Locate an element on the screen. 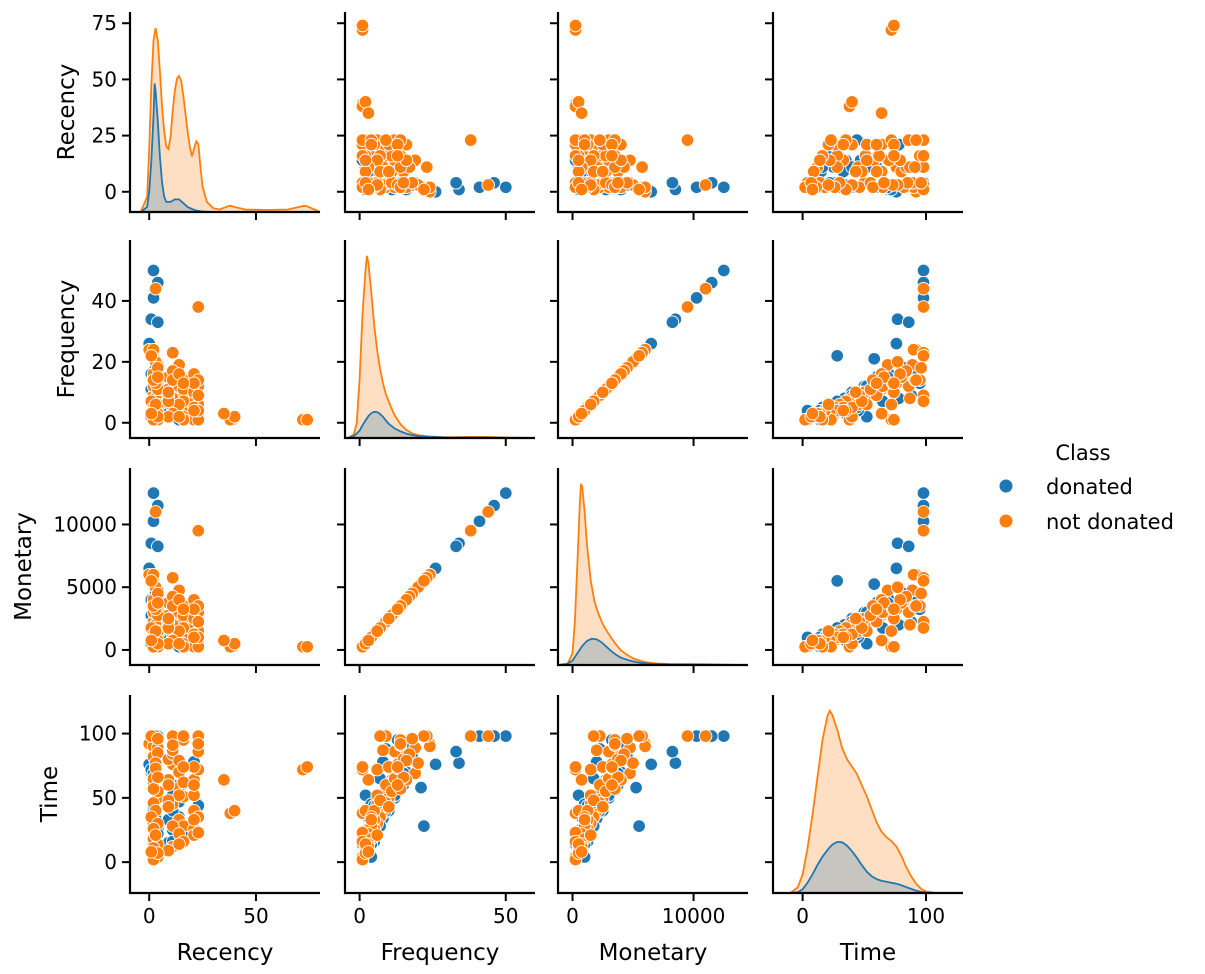  kde-line-donated is located at coordinates (868, 867).